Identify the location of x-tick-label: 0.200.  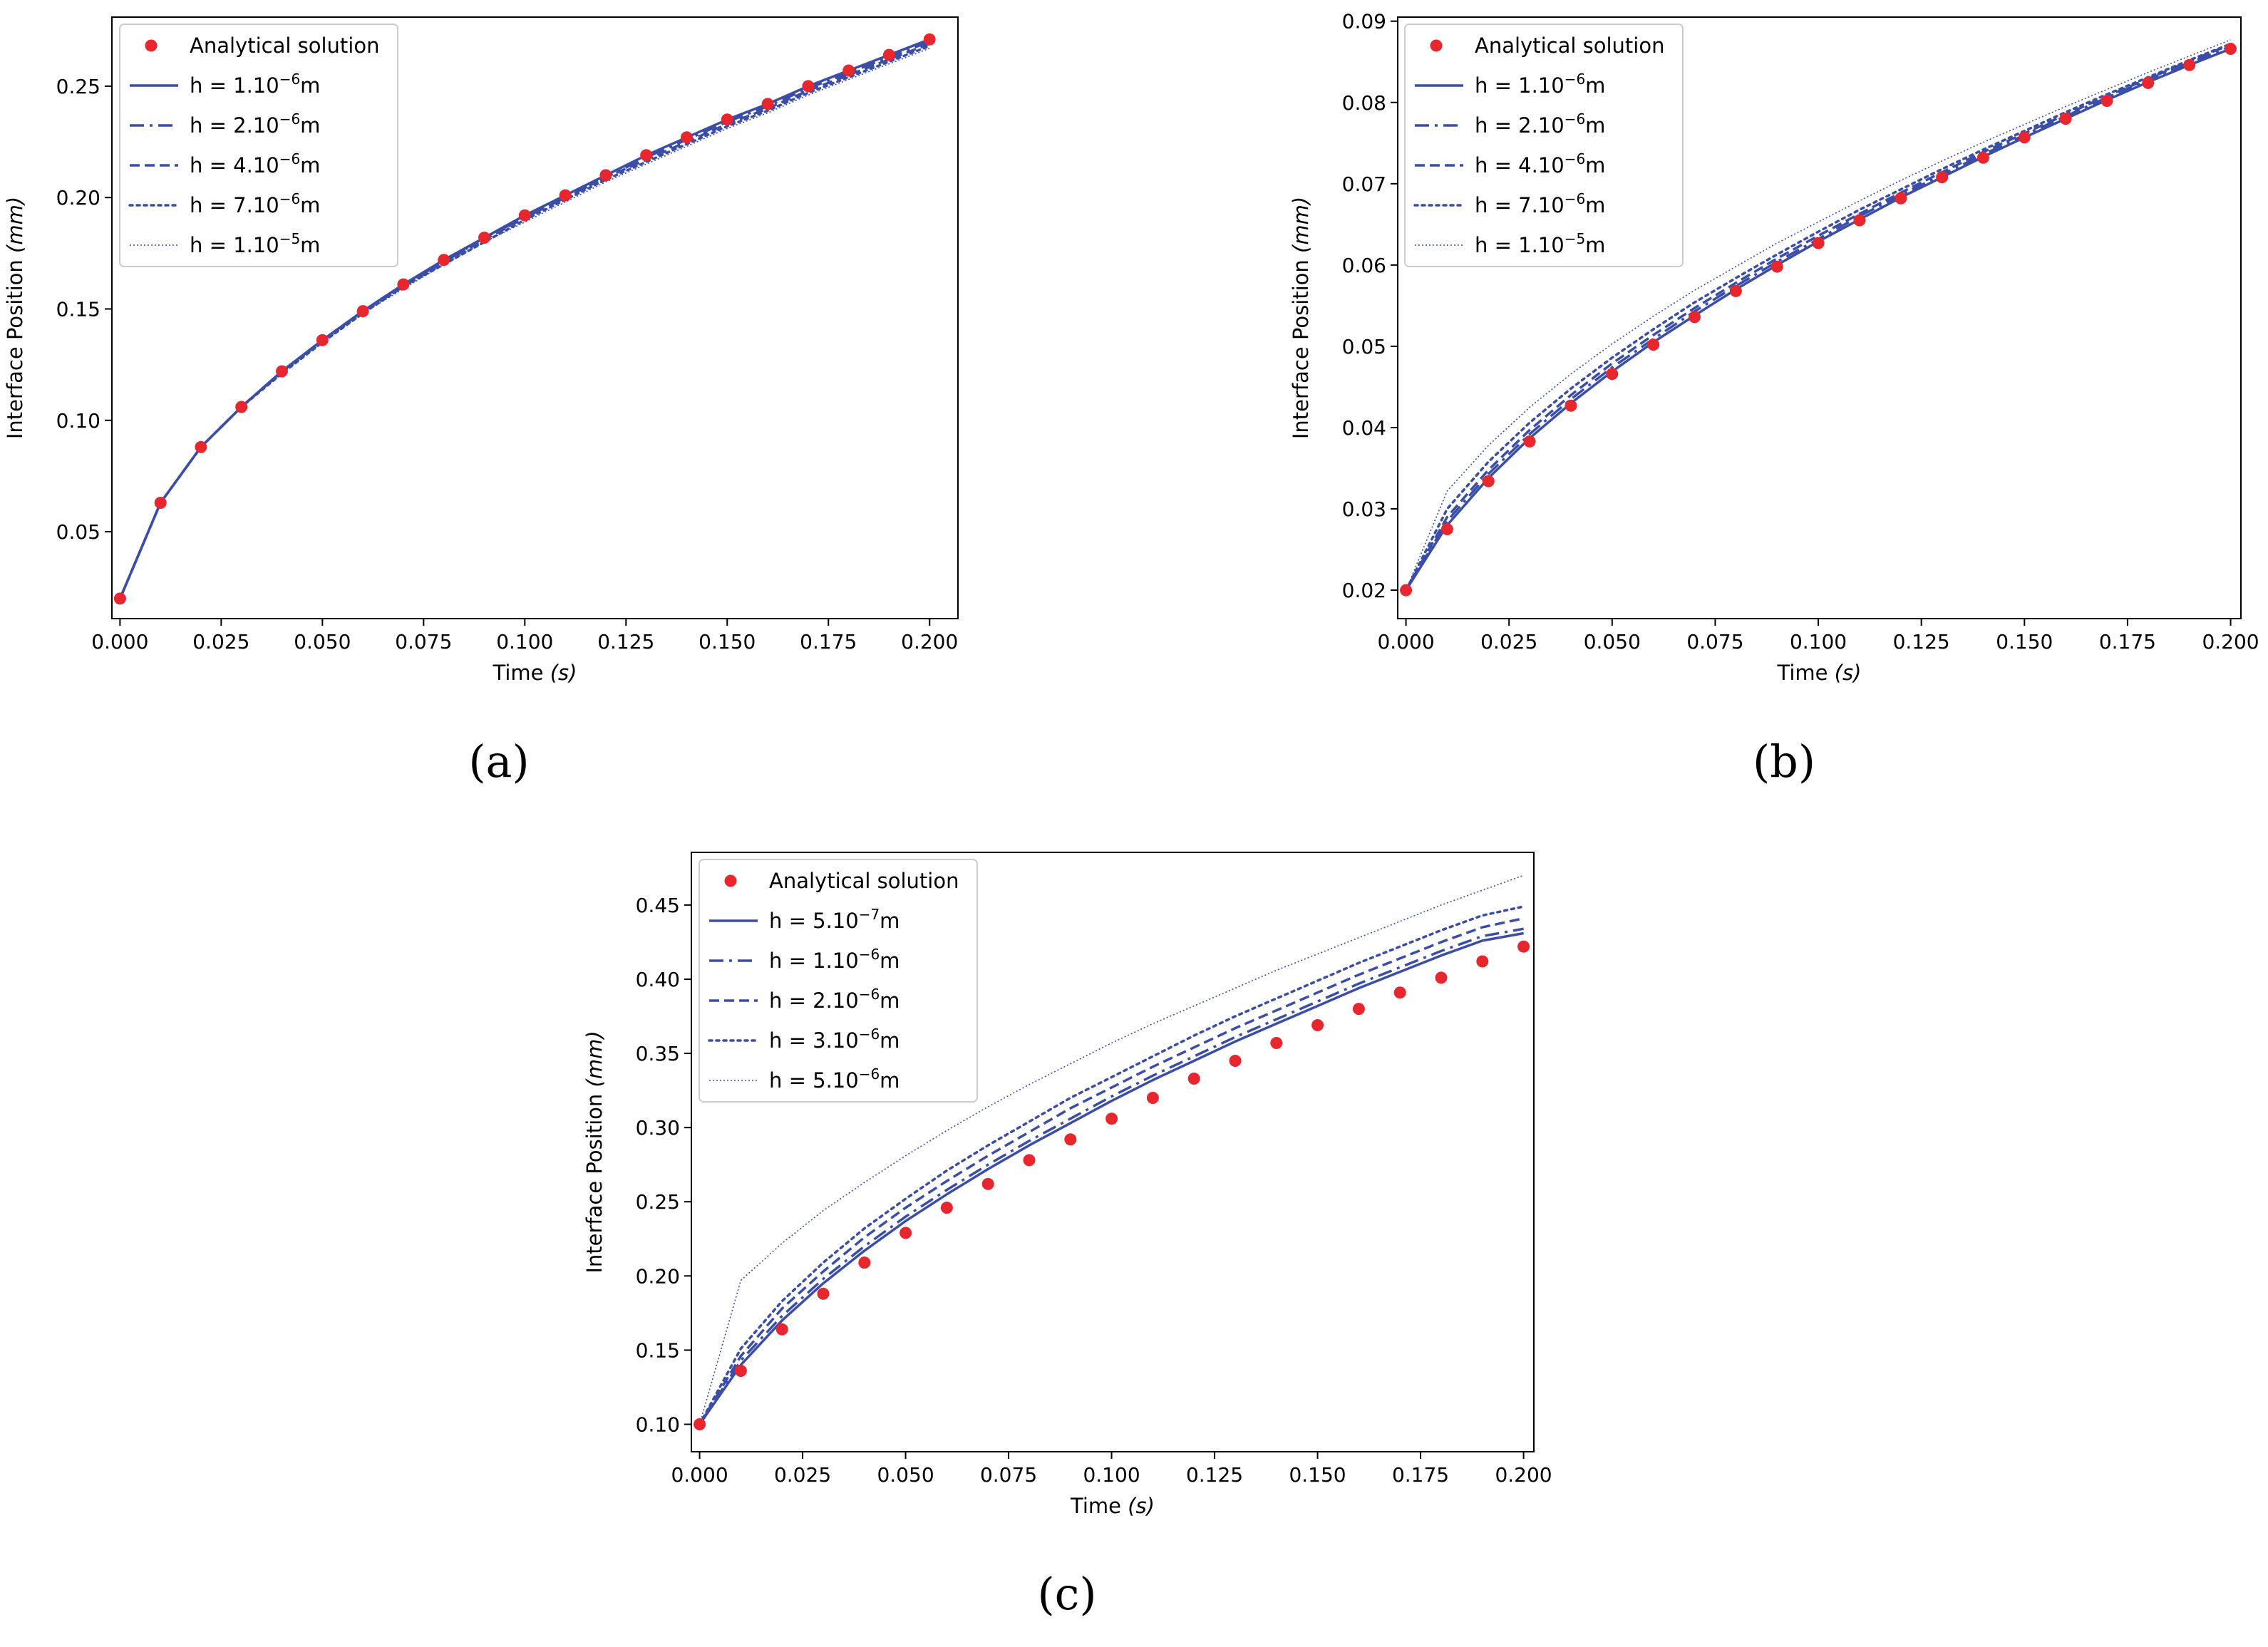
(929, 642).